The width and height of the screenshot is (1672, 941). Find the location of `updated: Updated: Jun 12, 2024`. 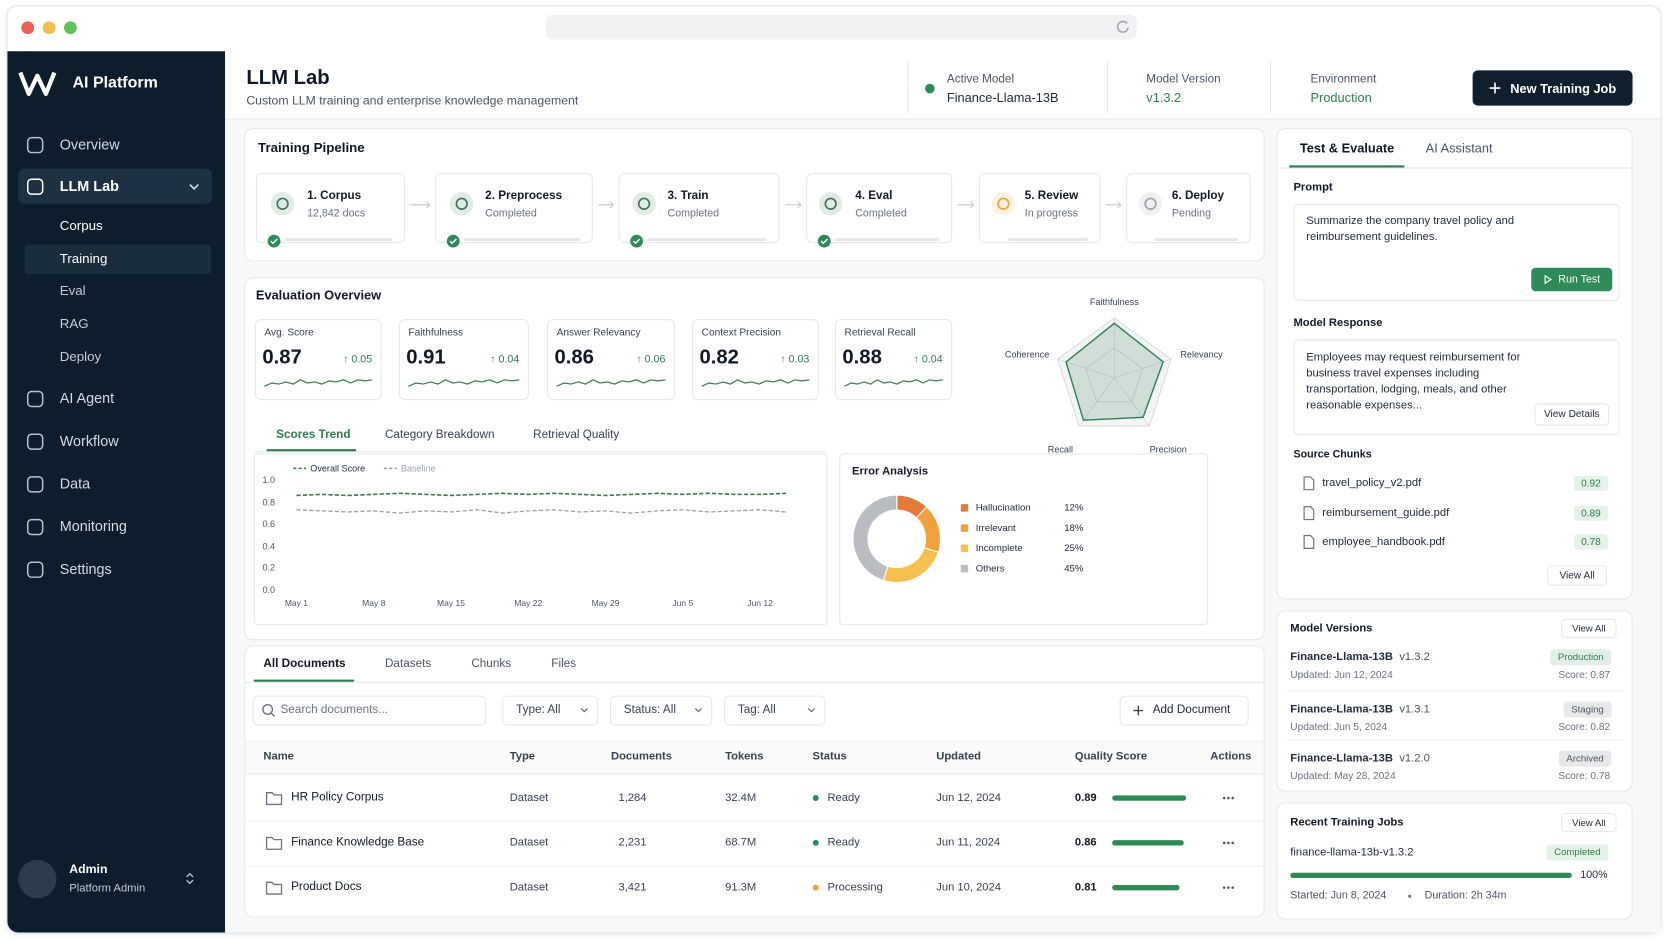

updated: Updated: Jun 12, 2024 is located at coordinates (1341, 675).